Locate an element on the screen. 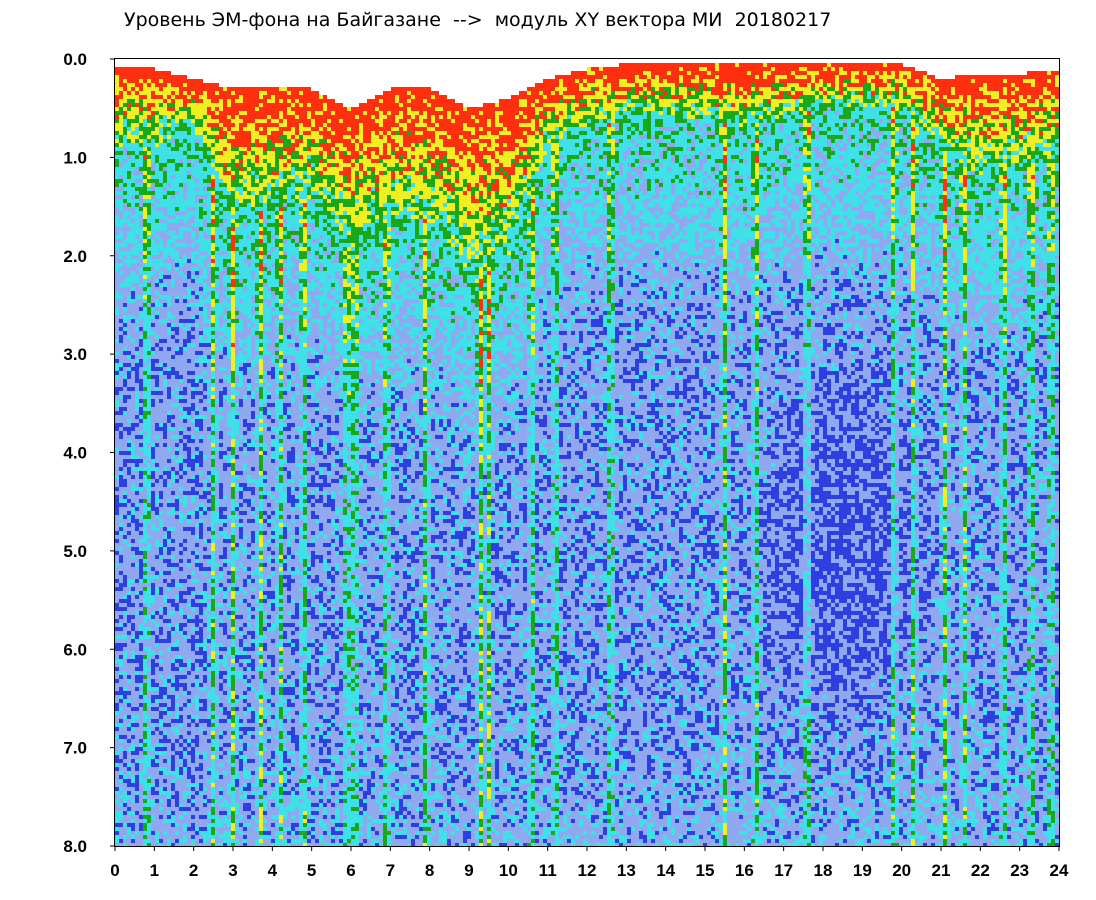 This screenshot has width=1096, height=900. x-tick-label: 14 is located at coordinates (665, 870).